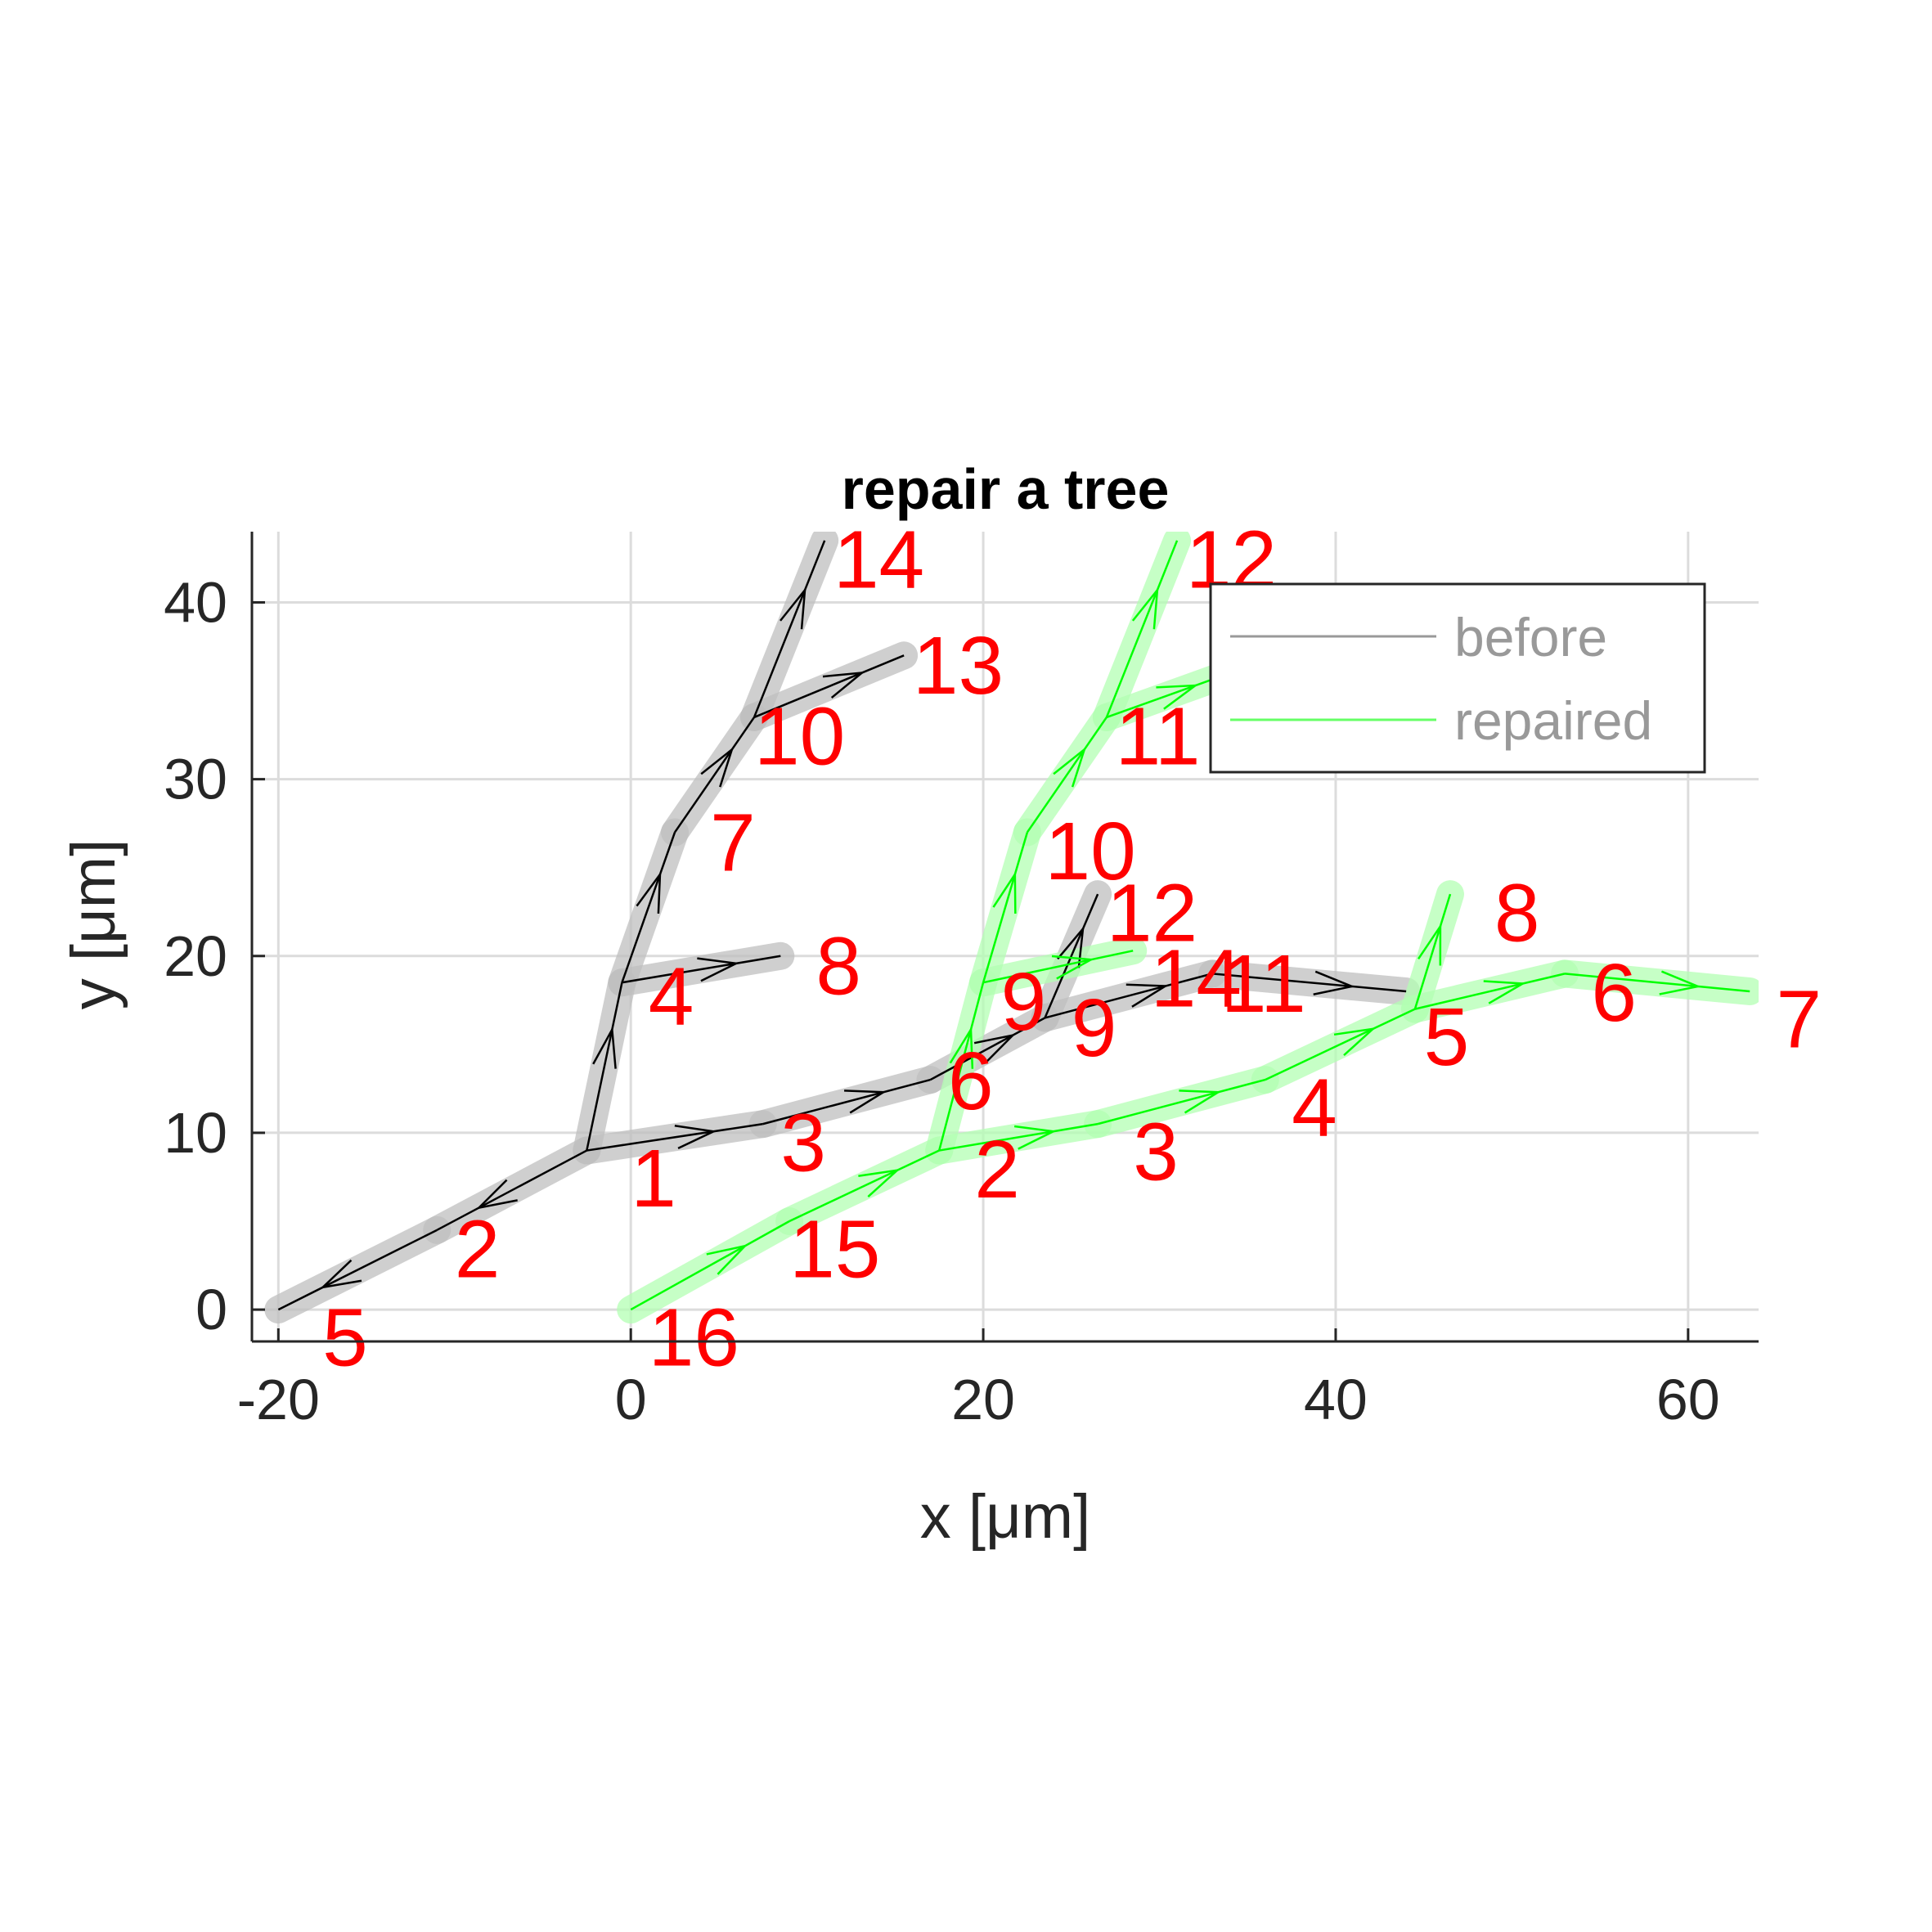 Image resolution: width=1932 pixels, height=1932 pixels. What do you see at coordinates (1005, 1517) in the screenshot?
I see `x-axis-label: x [μm]` at bounding box center [1005, 1517].